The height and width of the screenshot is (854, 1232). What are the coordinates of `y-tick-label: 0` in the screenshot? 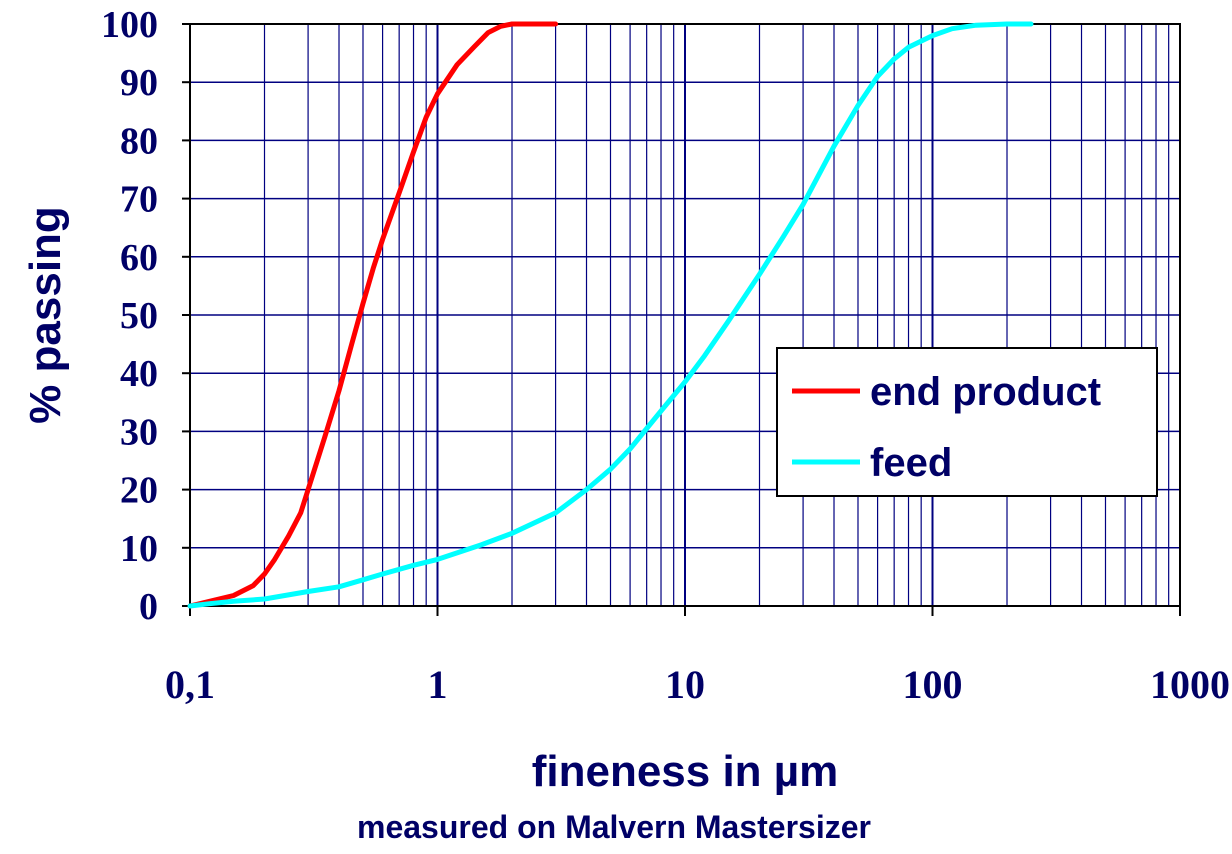 It's located at (148, 607).